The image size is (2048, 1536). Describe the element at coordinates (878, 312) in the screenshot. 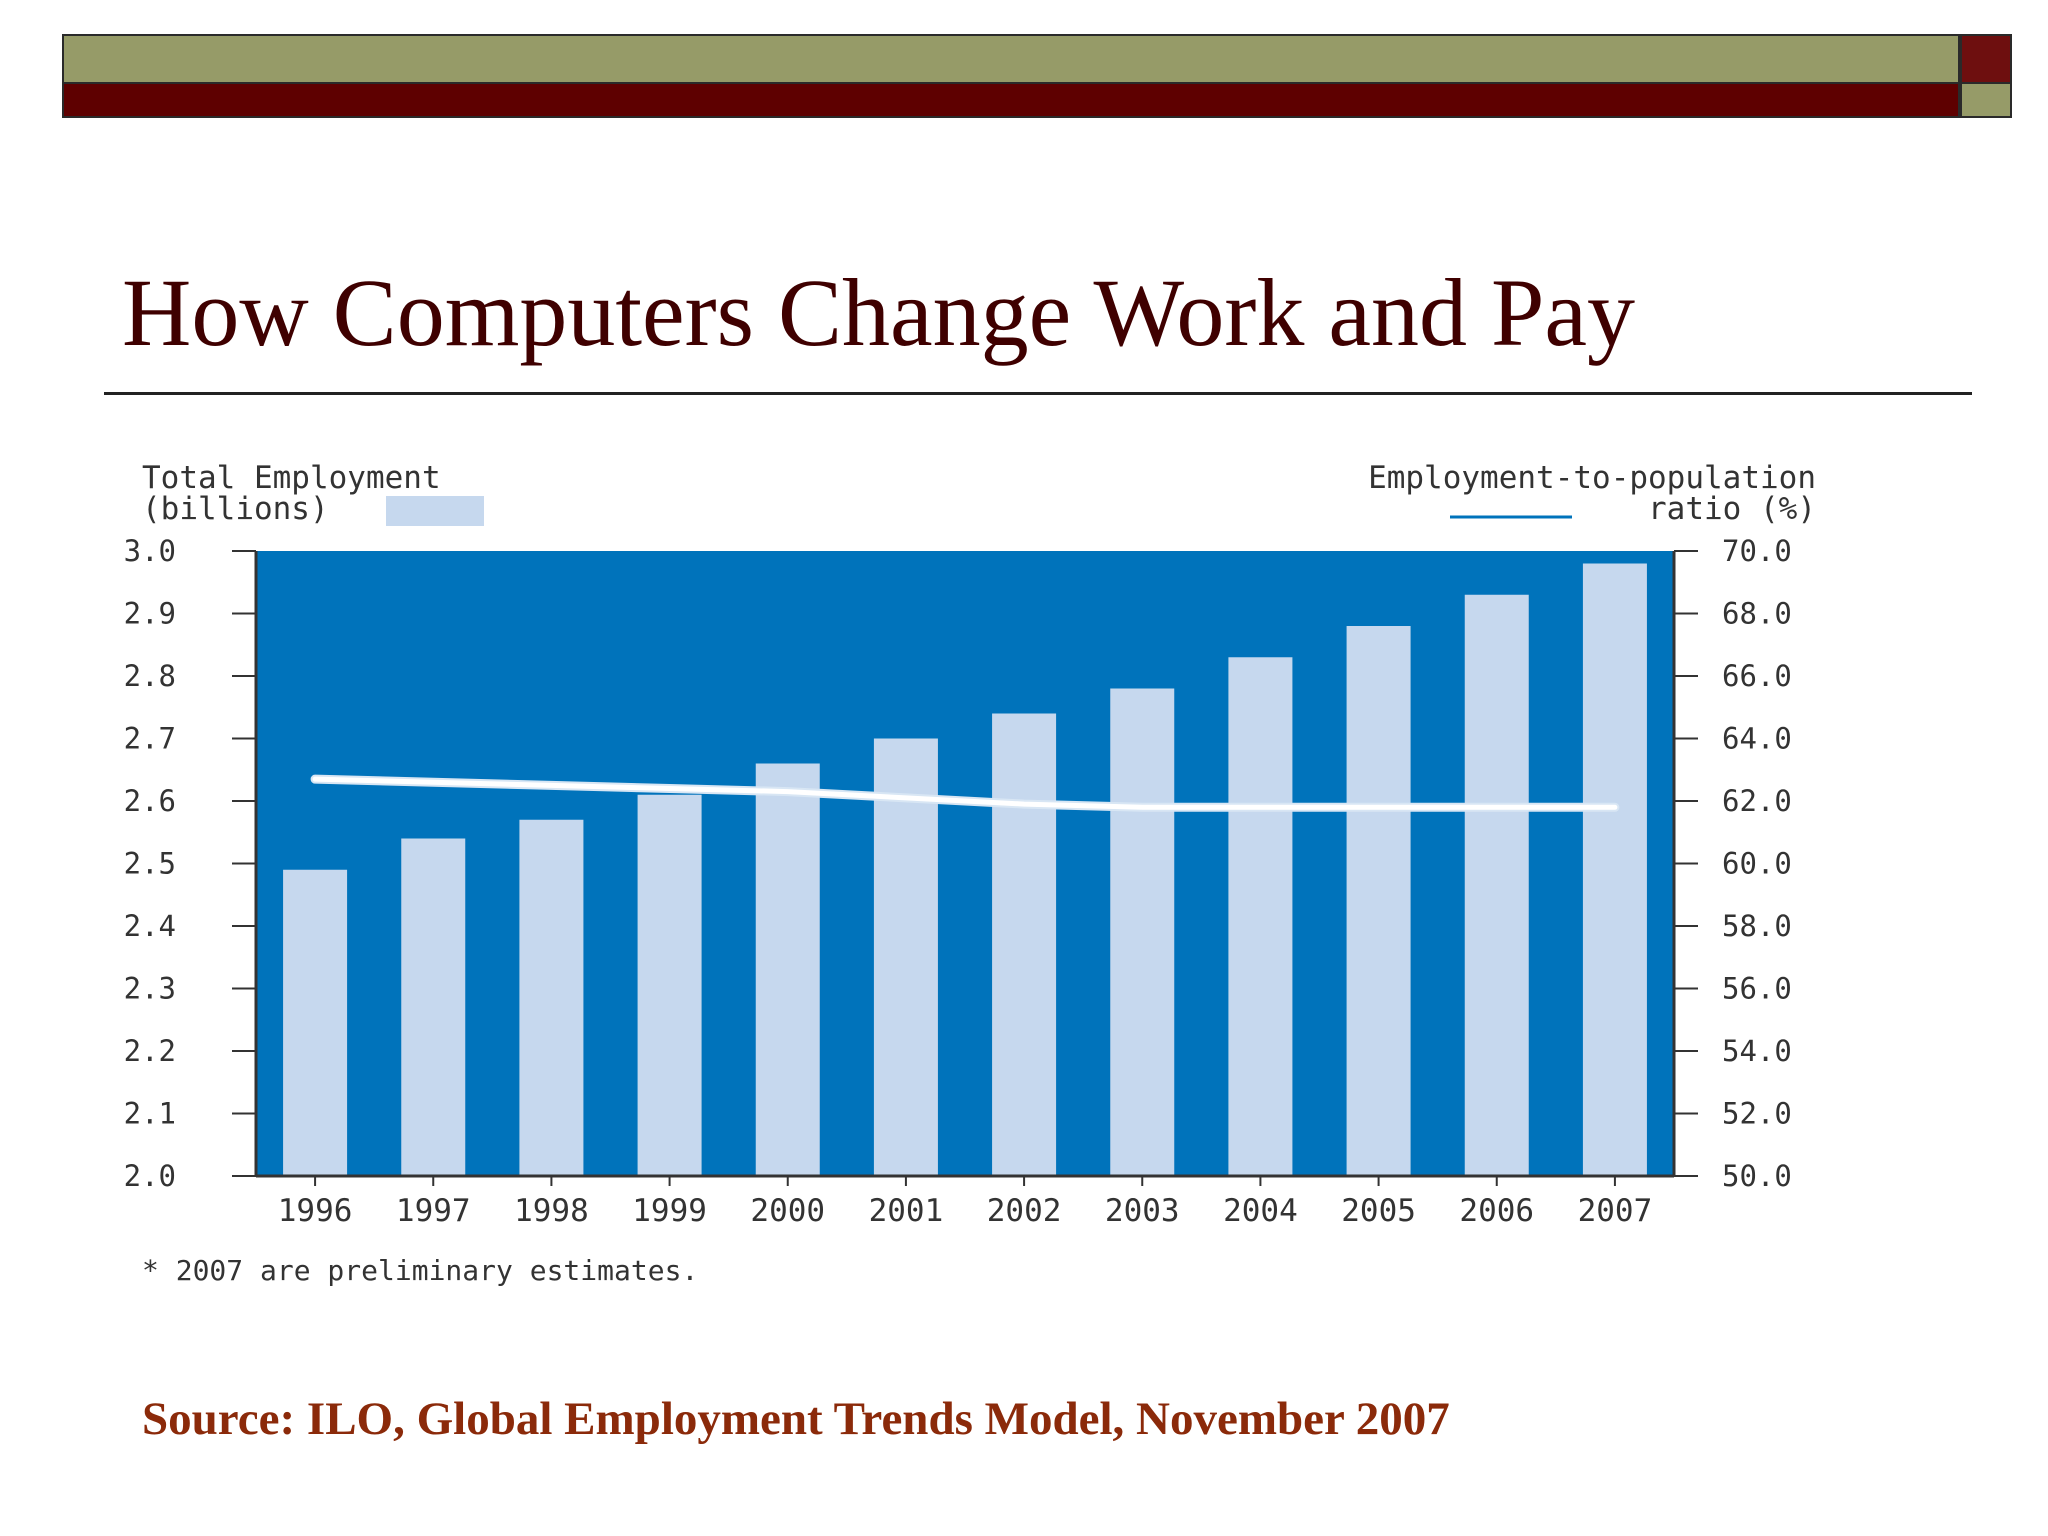

I see `slide-title: How Computers Change Work and Pay` at that location.